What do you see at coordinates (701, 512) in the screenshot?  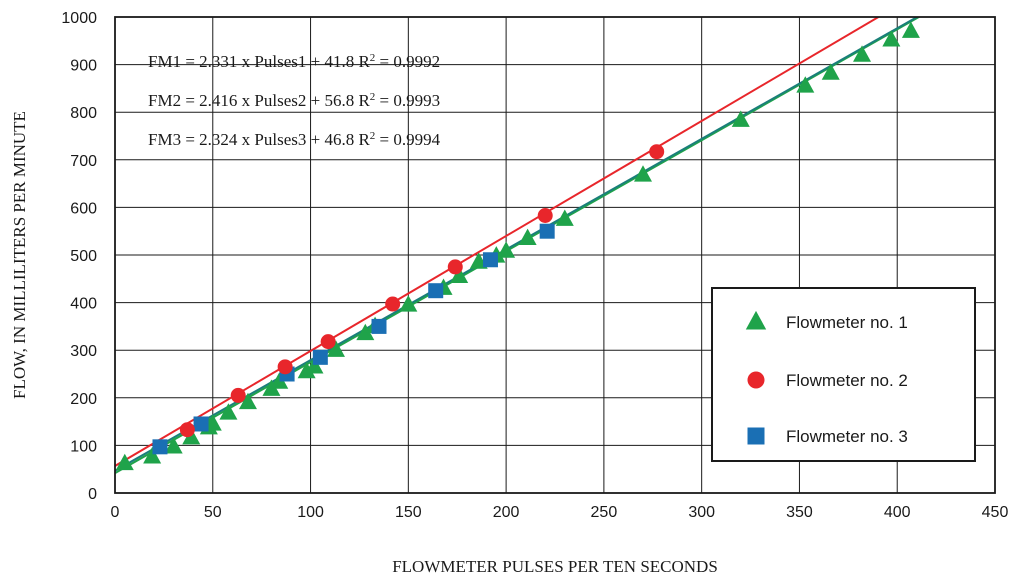 I see `x-tick-label: 300` at bounding box center [701, 512].